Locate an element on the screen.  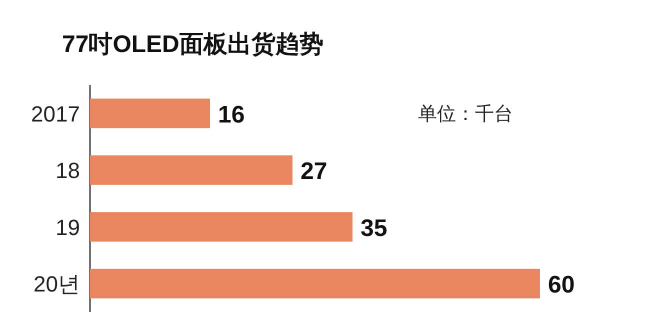
y-tick-label: 18 is located at coordinates (68, 171).